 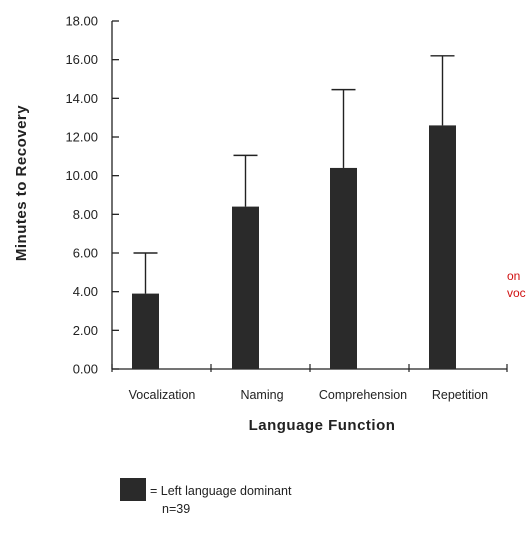 What do you see at coordinates (21, 183) in the screenshot?
I see `y-axis-title: Minutes to Recovery` at bounding box center [21, 183].